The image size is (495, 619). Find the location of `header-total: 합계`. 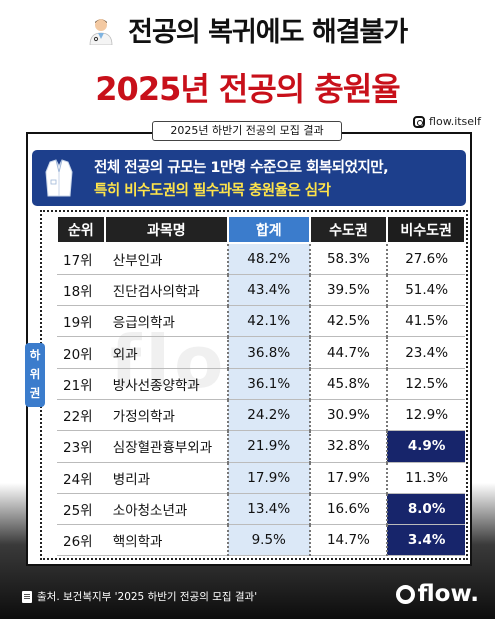

header-total: 합계 is located at coordinates (268, 229).